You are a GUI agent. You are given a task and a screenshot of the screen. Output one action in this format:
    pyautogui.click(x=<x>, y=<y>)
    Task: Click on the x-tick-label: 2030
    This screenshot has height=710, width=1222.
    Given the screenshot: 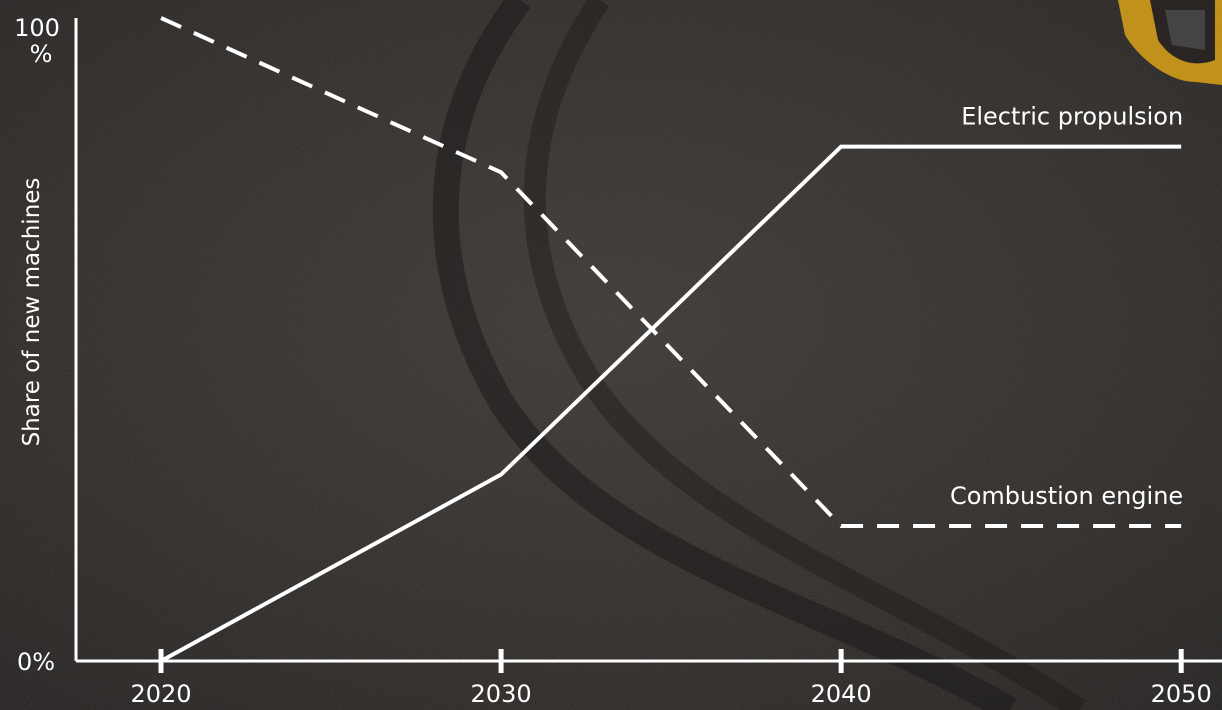 What is the action you would take?
    pyautogui.click(x=501, y=694)
    